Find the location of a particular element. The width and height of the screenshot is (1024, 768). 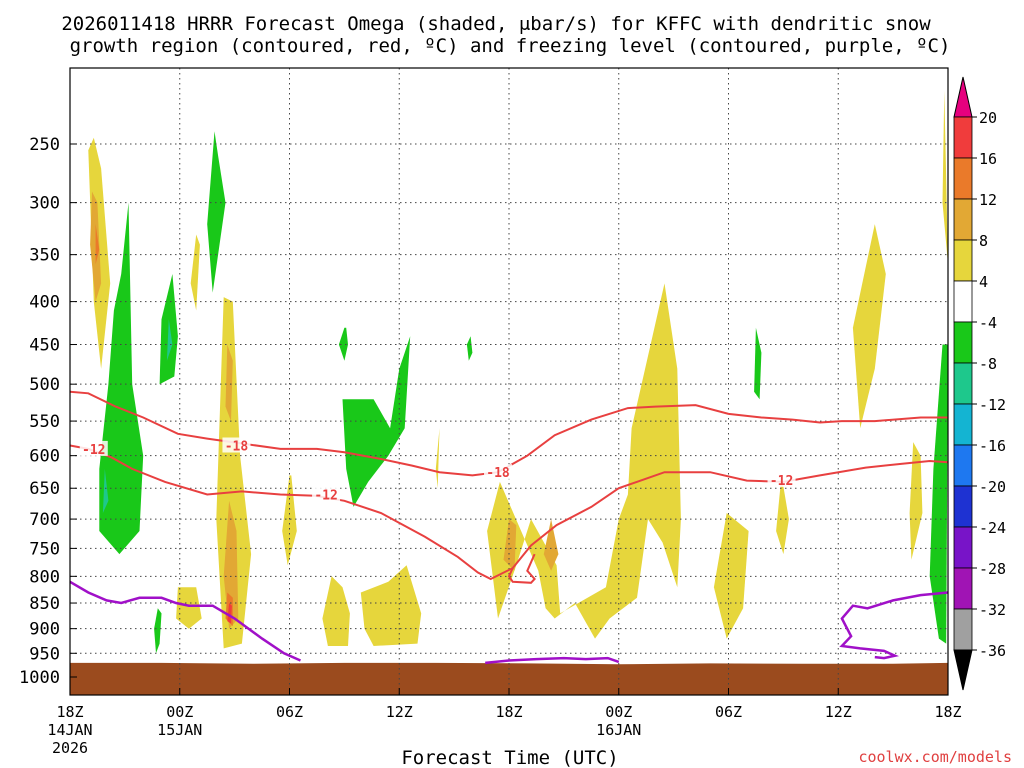

x-tick-date-label: 14JAN is located at coordinates (69, 730).